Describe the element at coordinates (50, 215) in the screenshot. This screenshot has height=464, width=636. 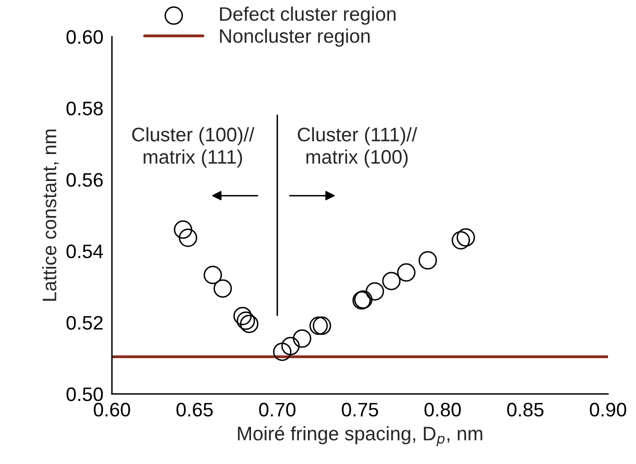
I see `y-axis-title: Lattice constant, nm` at that location.